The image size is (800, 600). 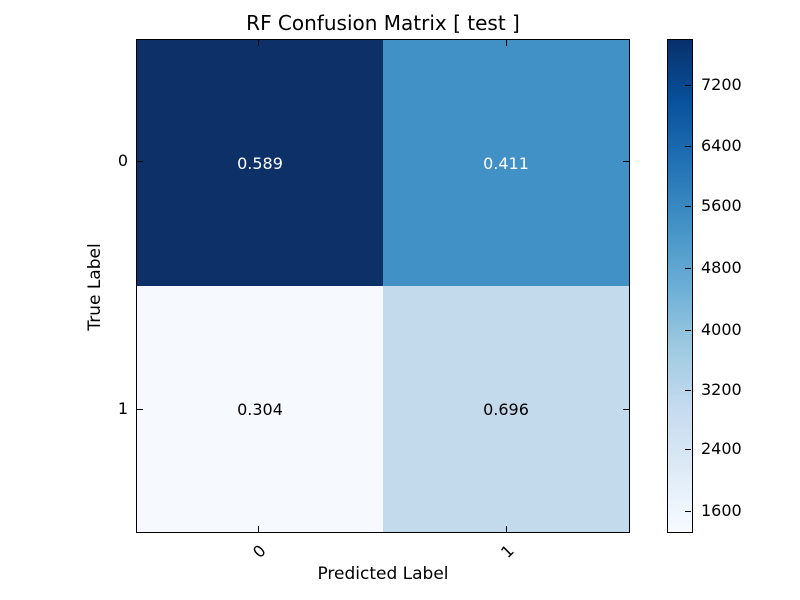 What do you see at coordinates (383, 23) in the screenshot?
I see `chart-title: RF Confusion Matrix [ test ]` at bounding box center [383, 23].